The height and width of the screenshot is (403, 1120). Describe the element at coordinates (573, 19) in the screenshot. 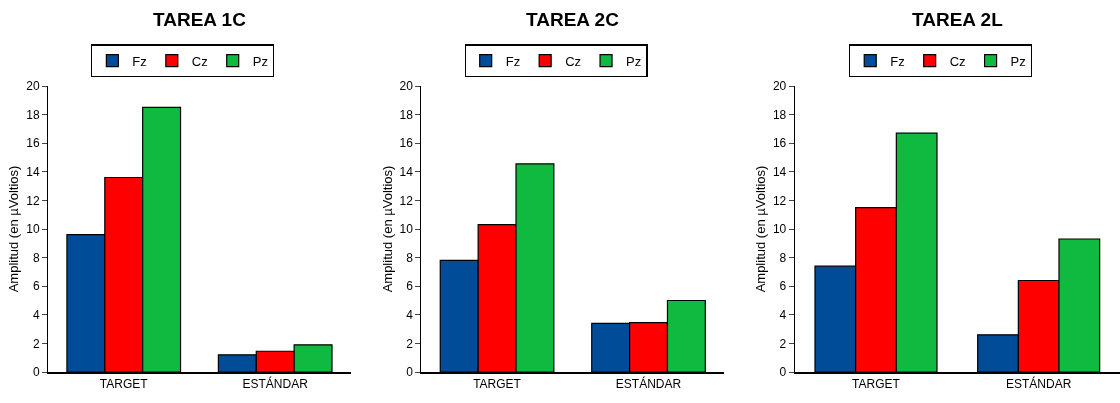

I see `chart-title: TAREA 2C` at that location.